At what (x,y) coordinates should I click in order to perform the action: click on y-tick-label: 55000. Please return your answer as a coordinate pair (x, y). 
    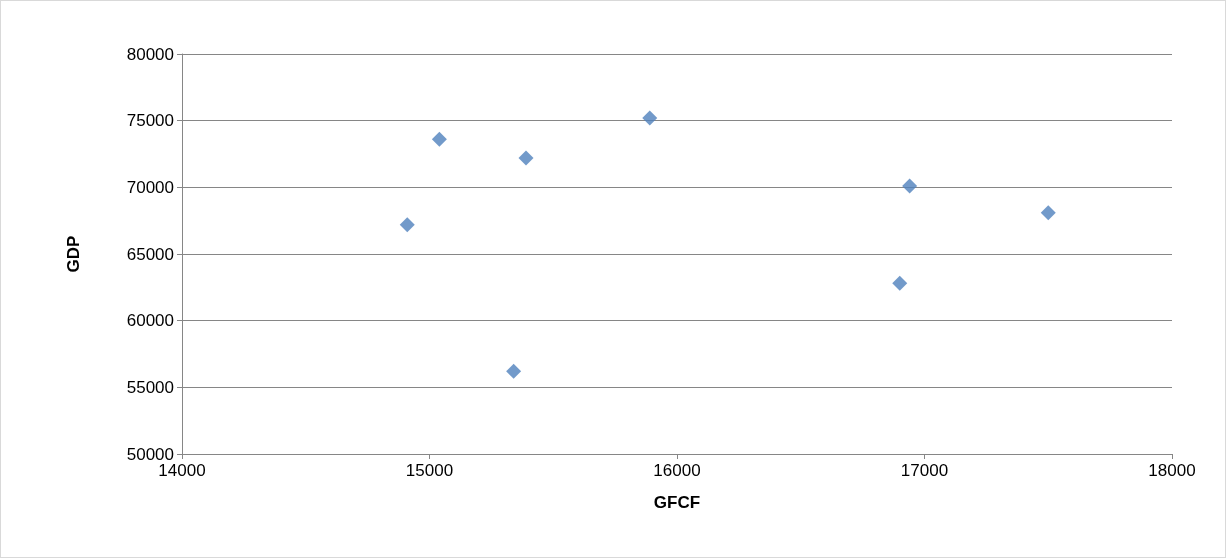
    Looking at the image, I should click on (150, 387).